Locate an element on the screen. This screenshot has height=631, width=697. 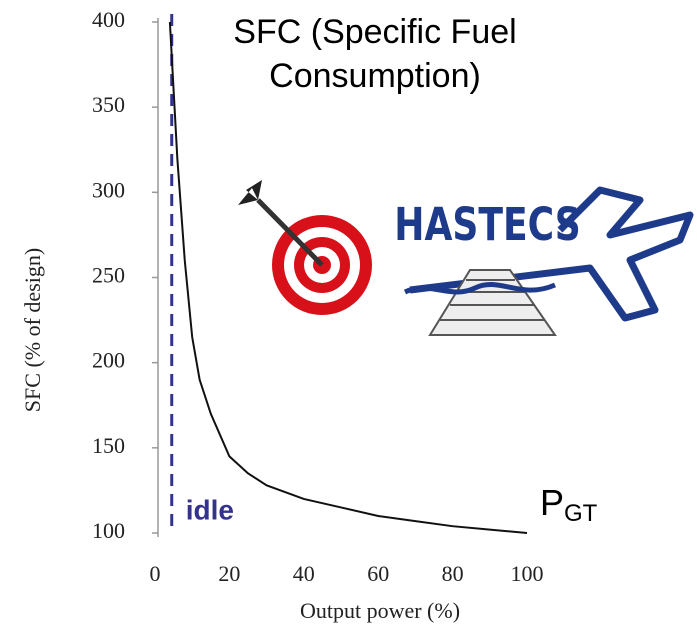
power-label-sub: GT is located at coordinates (581, 513).